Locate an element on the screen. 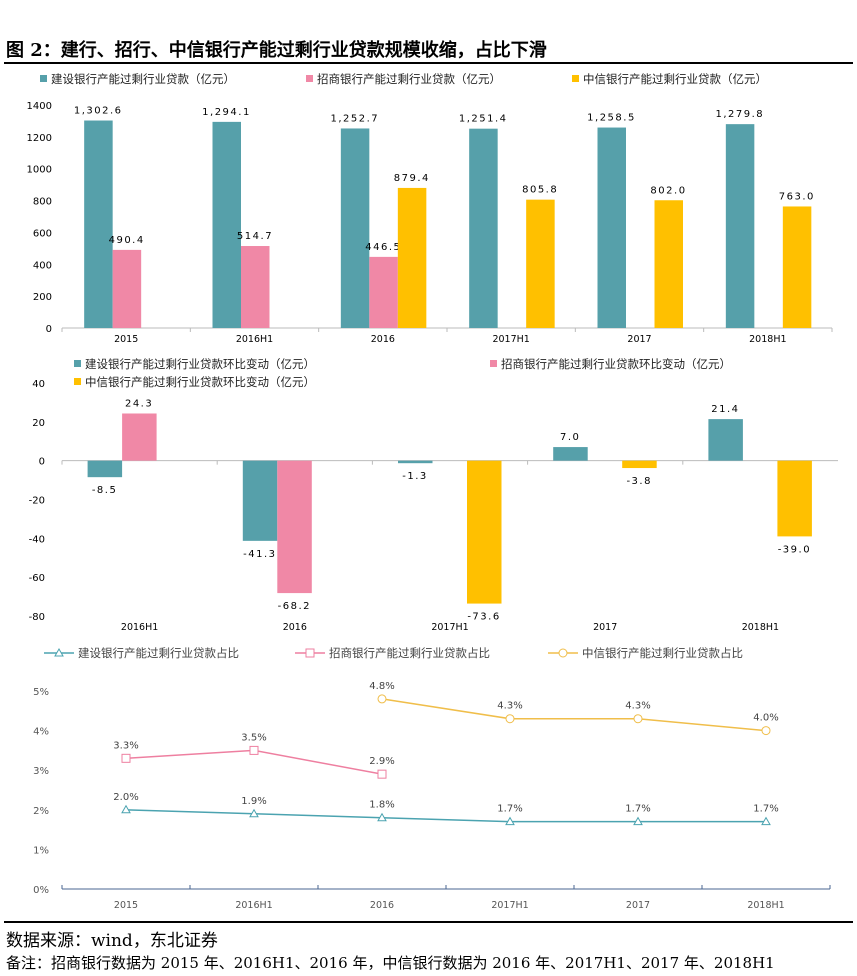 The height and width of the screenshot is (976, 857). legend-label: 建设银行产能过剩行业贷款（亿元） is located at coordinates (143, 79).